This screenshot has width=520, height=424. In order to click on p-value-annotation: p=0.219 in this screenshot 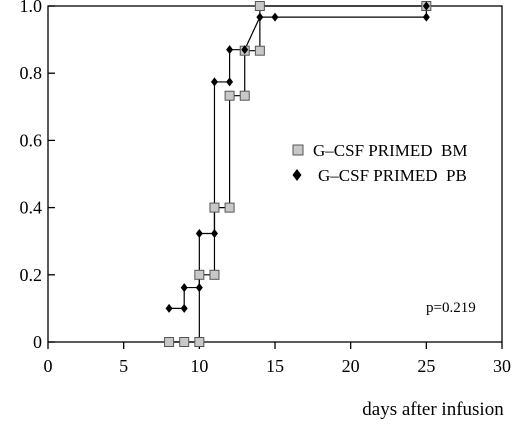, I will do `click(451, 308)`.